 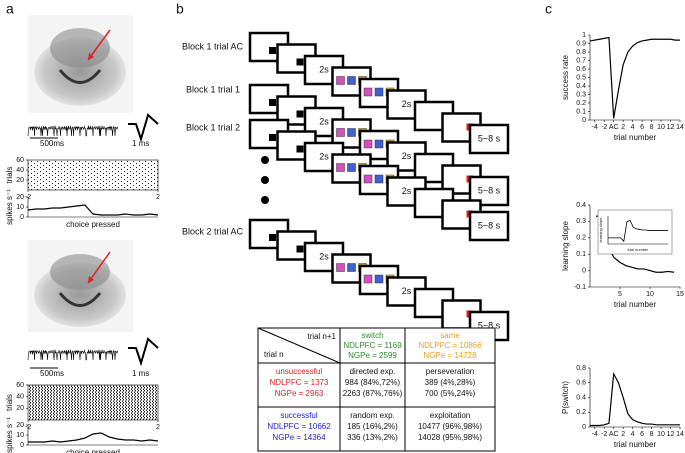 I want to click on row-header: NDLPFC = 1373, so click(x=299, y=382).